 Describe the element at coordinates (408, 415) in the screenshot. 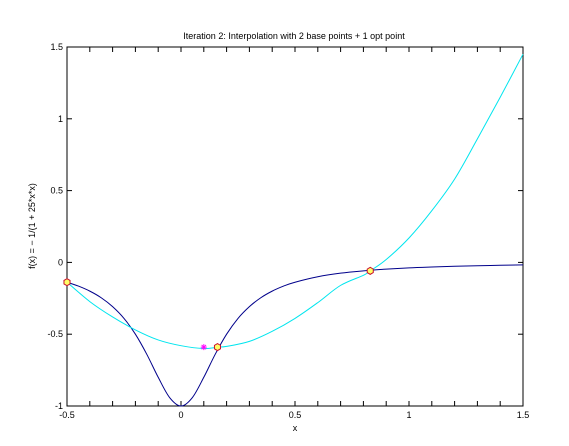

I see `x-tick-label: 1` at that location.